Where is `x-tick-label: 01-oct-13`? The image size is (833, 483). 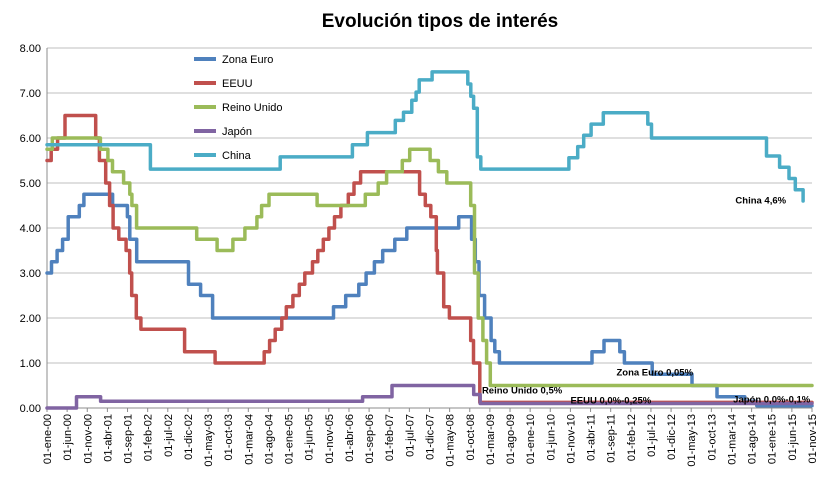 x-tick-label: 01-oct-13 is located at coordinates (712, 437).